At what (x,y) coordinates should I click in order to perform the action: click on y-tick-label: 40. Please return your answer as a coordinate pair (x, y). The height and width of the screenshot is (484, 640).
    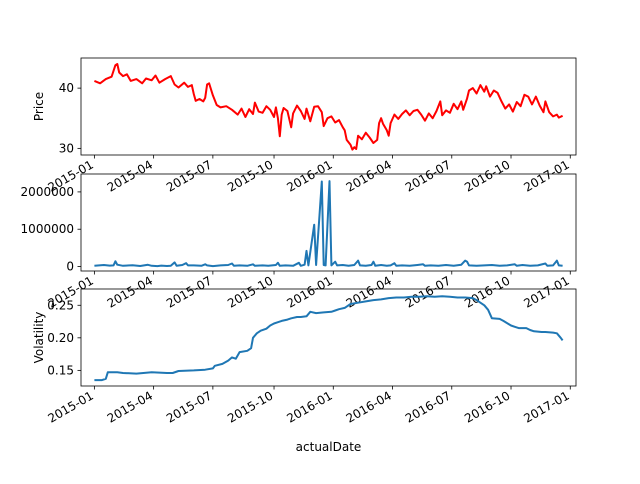
    Looking at the image, I should click on (66, 88).